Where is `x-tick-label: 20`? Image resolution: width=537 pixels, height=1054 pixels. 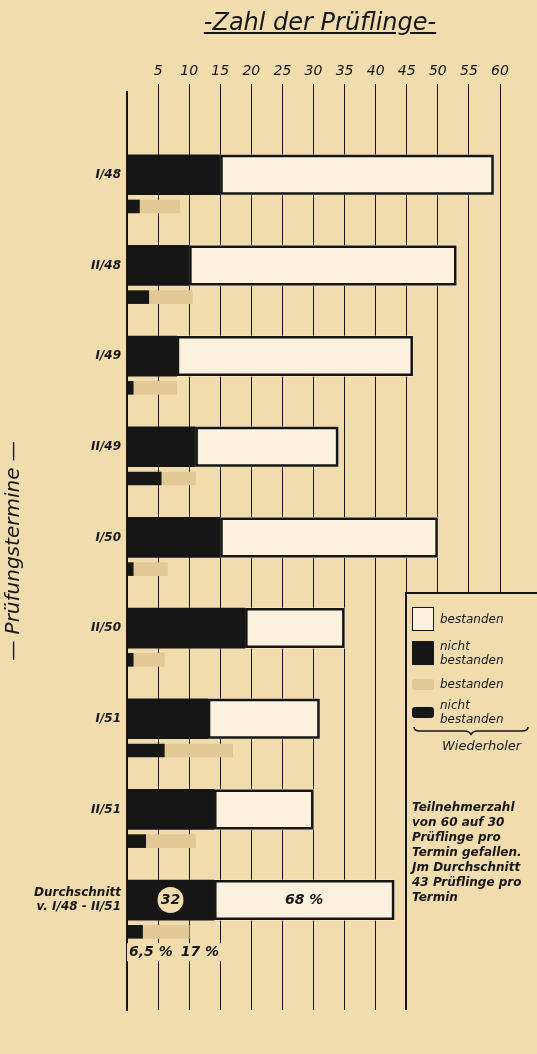 x-tick-label: 20 is located at coordinates (251, 70).